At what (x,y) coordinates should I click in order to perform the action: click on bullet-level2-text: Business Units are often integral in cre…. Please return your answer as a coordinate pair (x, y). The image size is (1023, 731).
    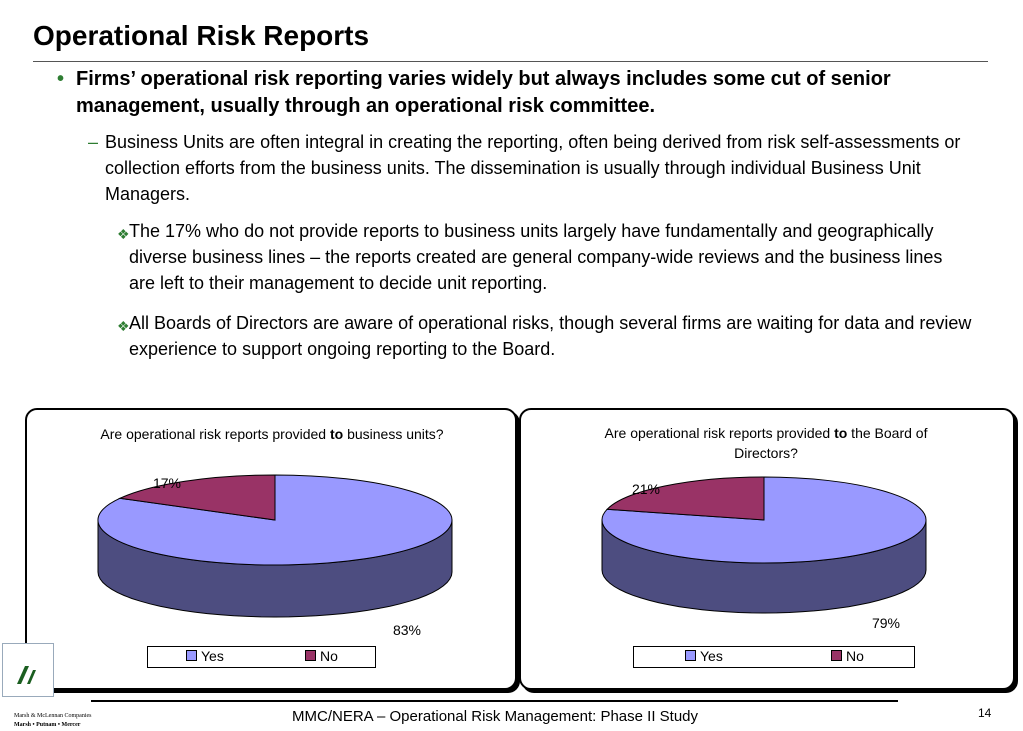
    Looking at the image, I should click on (533, 168).